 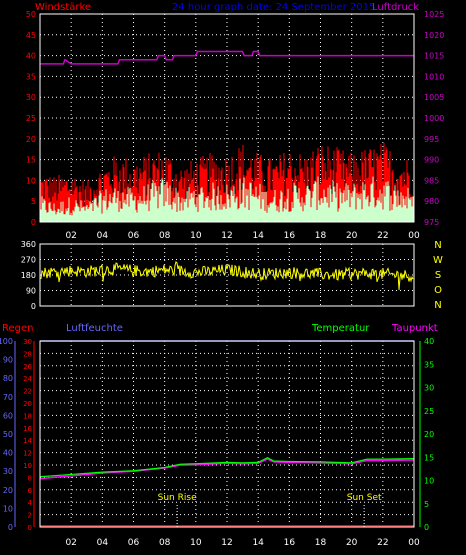 I want to click on temp-y-tick-label: 40, so click(x=429, y=341).